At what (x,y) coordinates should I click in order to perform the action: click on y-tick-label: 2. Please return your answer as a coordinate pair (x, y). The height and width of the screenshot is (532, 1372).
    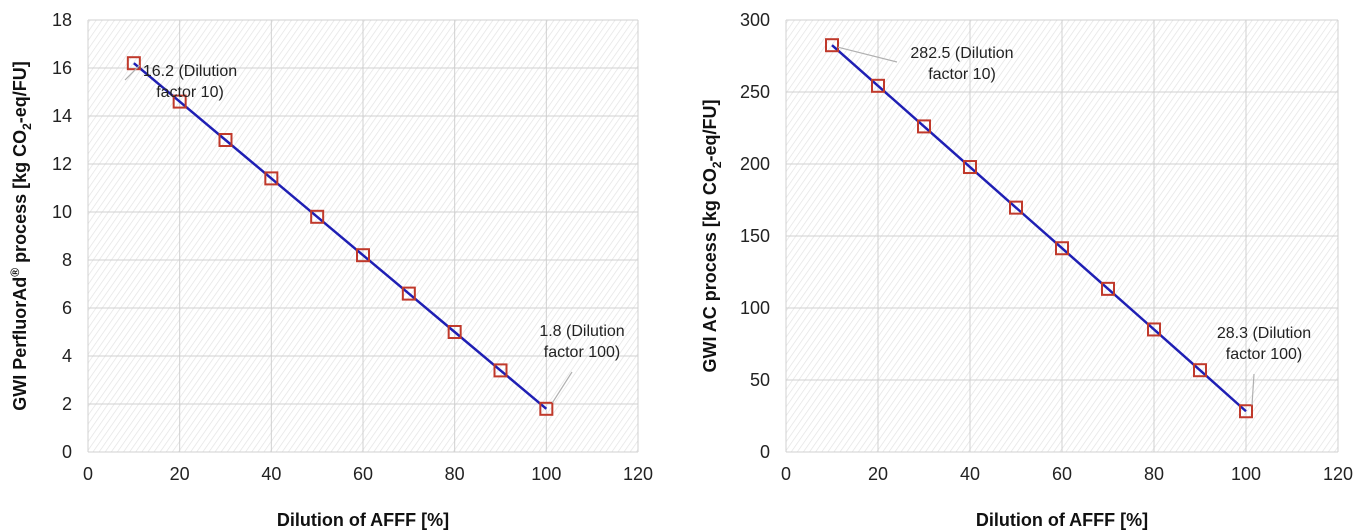
    Looking at the image, I should click on (67, 404).